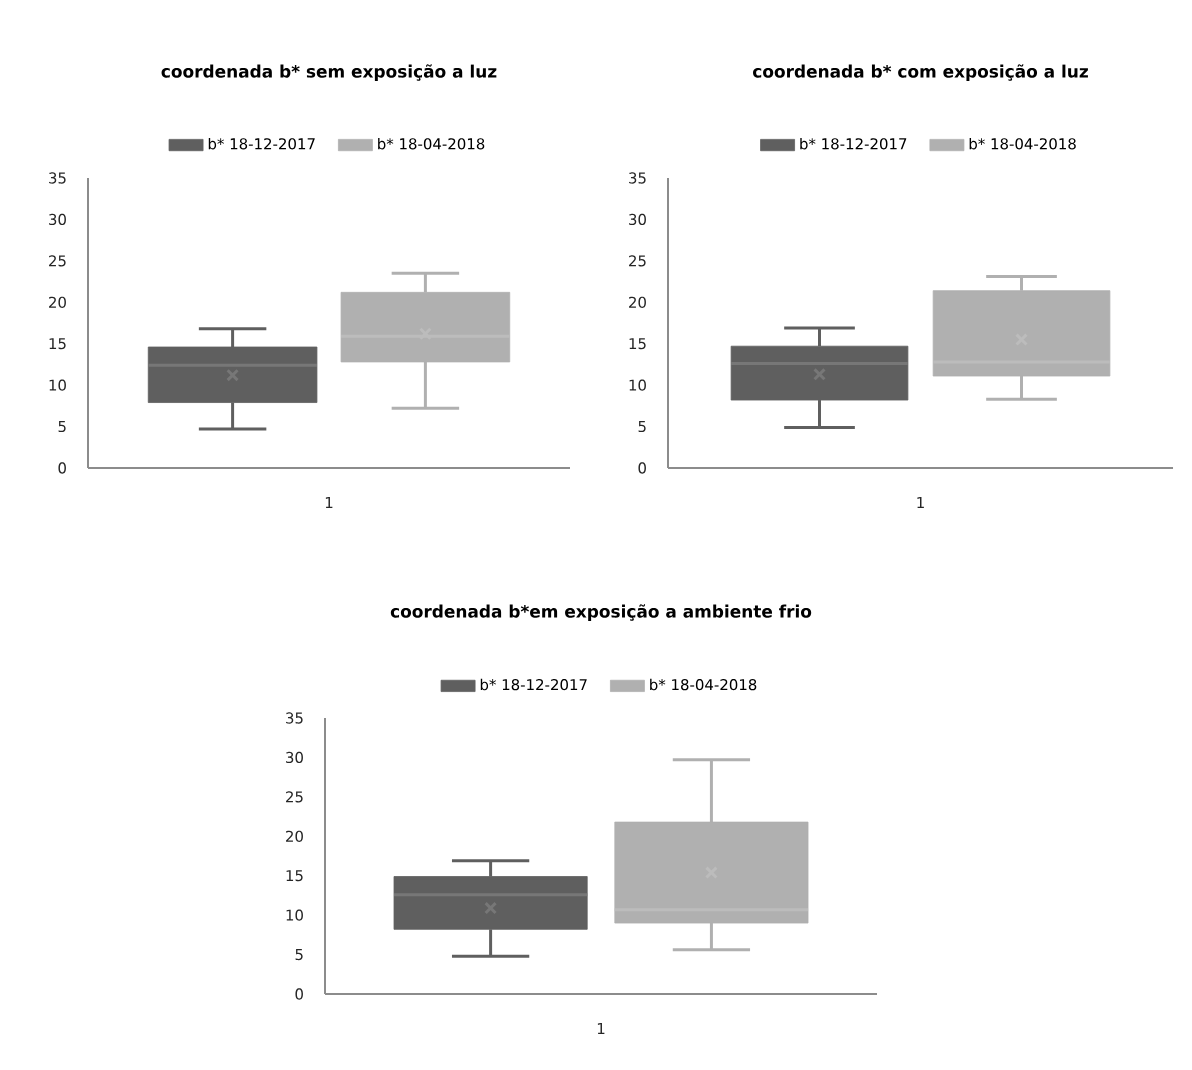 The width and height of the screenshot is (1192, 1070). What do you see at coordinates (920, 73) in the screenshot?
I see `chart-title: coordenada b* com exposição a luz` at bounding box center [920, 73].